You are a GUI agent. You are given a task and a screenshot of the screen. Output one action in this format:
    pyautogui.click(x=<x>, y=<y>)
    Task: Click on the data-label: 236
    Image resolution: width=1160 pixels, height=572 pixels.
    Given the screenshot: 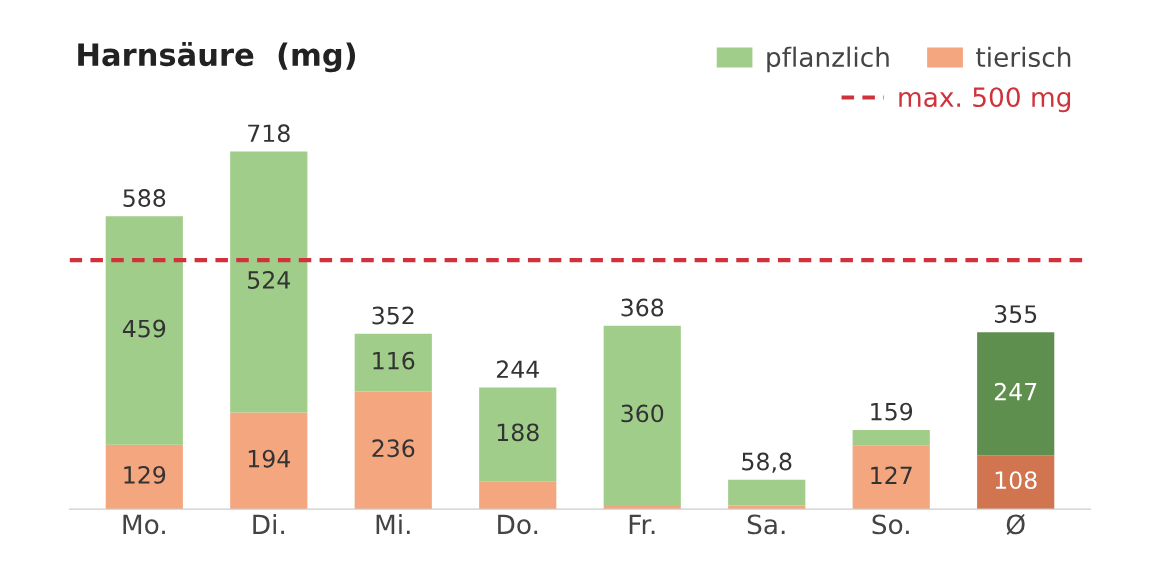 What is the action you would take?
    pyautogui.click(x=393, y=448)
    